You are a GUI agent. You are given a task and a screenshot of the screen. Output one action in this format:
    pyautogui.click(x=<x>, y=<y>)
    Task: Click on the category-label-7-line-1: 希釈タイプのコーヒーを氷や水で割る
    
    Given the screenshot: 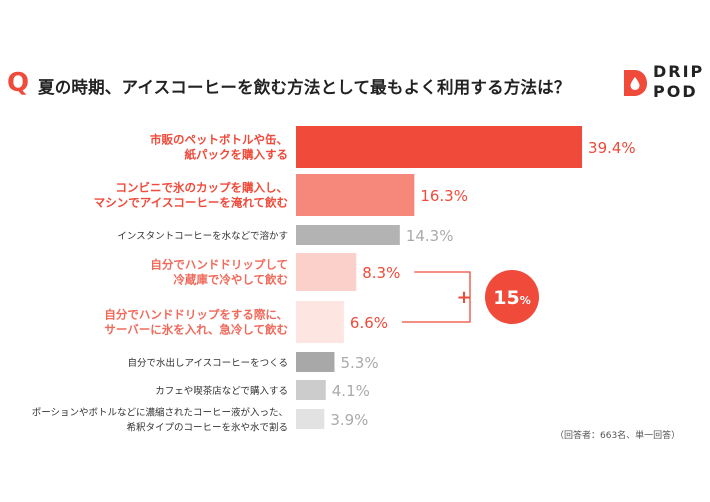 What is the action you would take?
    pyautogui.click(x=207, y=428)
    